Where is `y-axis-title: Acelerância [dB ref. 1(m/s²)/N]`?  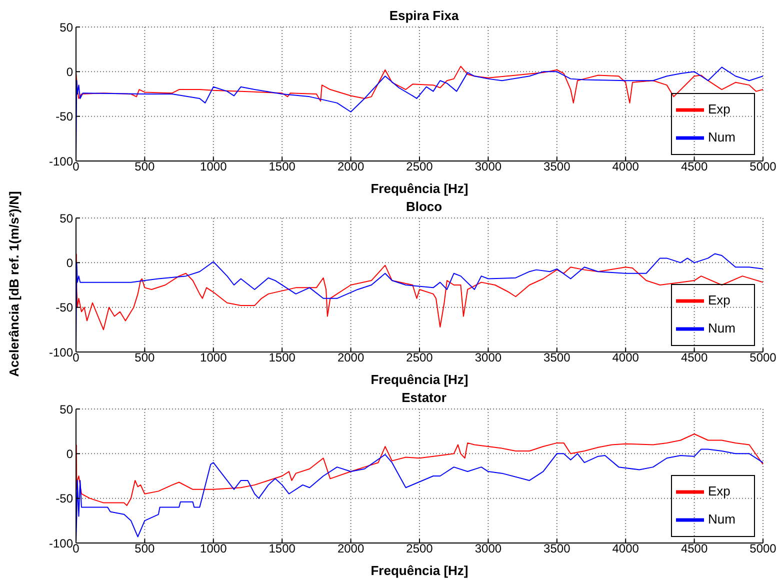
y-axis-title: Acelerância [dB ref. 1(m/s²)/N] is located at coordinates (14, 284).